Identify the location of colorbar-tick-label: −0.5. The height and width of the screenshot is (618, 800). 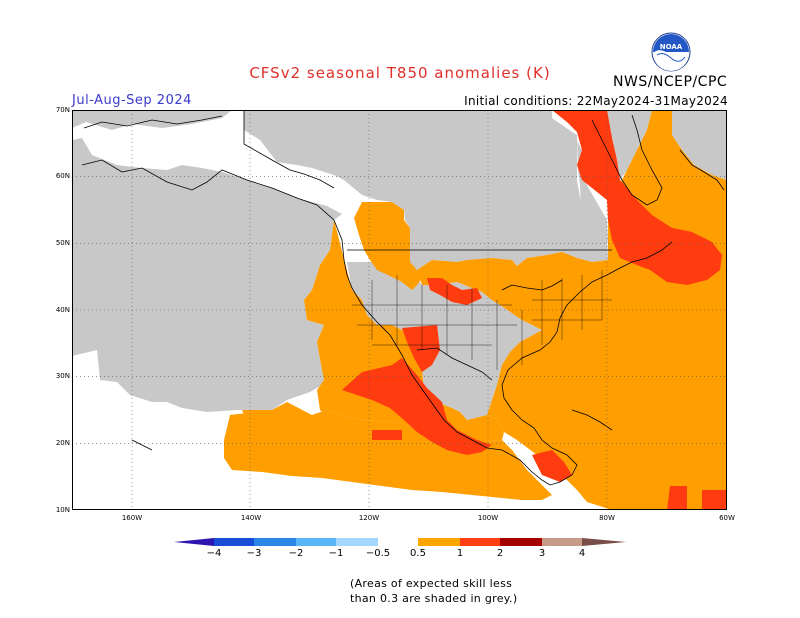
(378, 553).